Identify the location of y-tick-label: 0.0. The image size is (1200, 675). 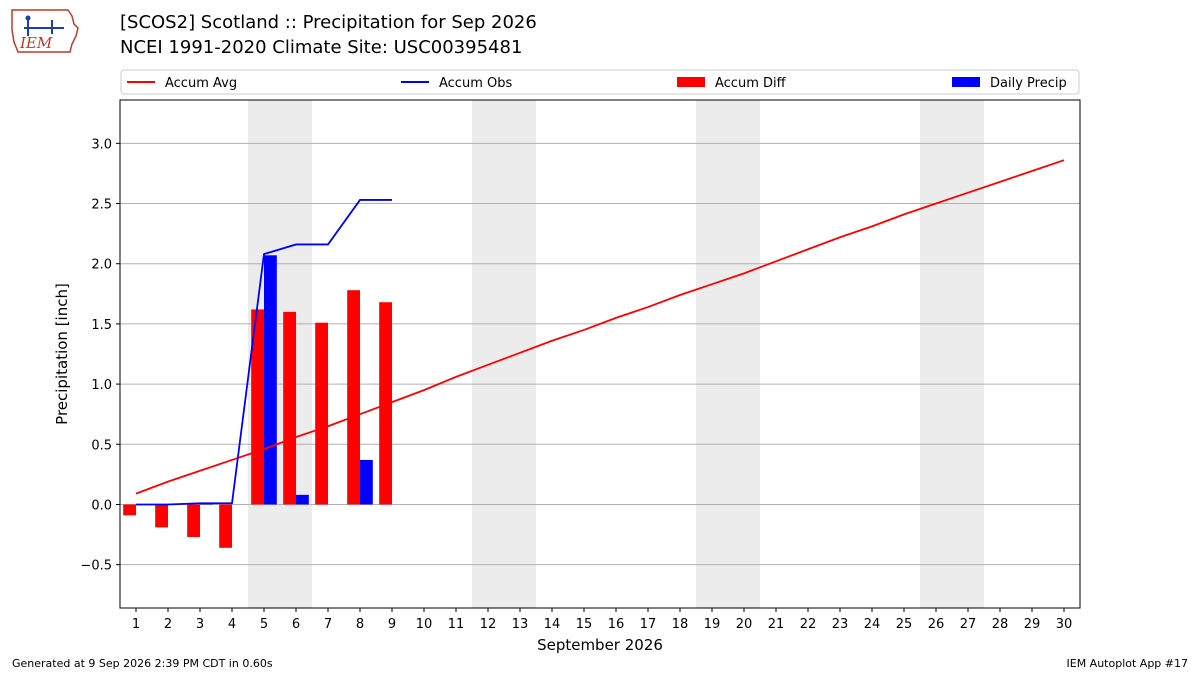
(101, 505).